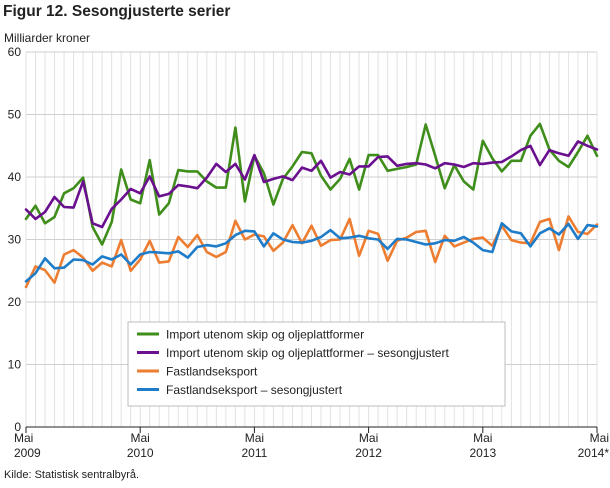 The image size is (610, 488). What do you see at coordinates (72, 475) in the screenshot?
I see `source-note: Kilde: Statistisk sentralbyrå.` at bounding box center [72, 475].